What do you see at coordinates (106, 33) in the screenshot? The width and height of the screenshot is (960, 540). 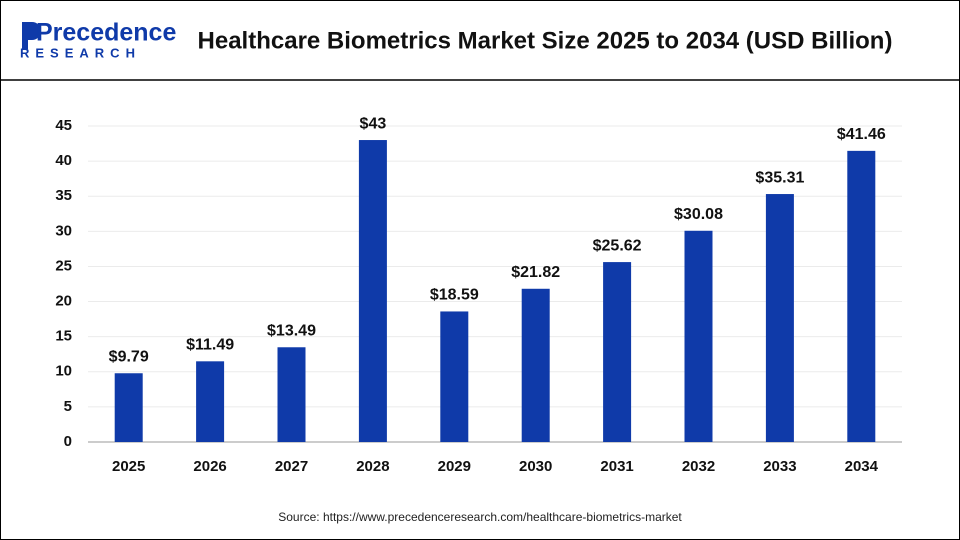 I see `logo-name: Precedence` at bounding box center [106, 33].